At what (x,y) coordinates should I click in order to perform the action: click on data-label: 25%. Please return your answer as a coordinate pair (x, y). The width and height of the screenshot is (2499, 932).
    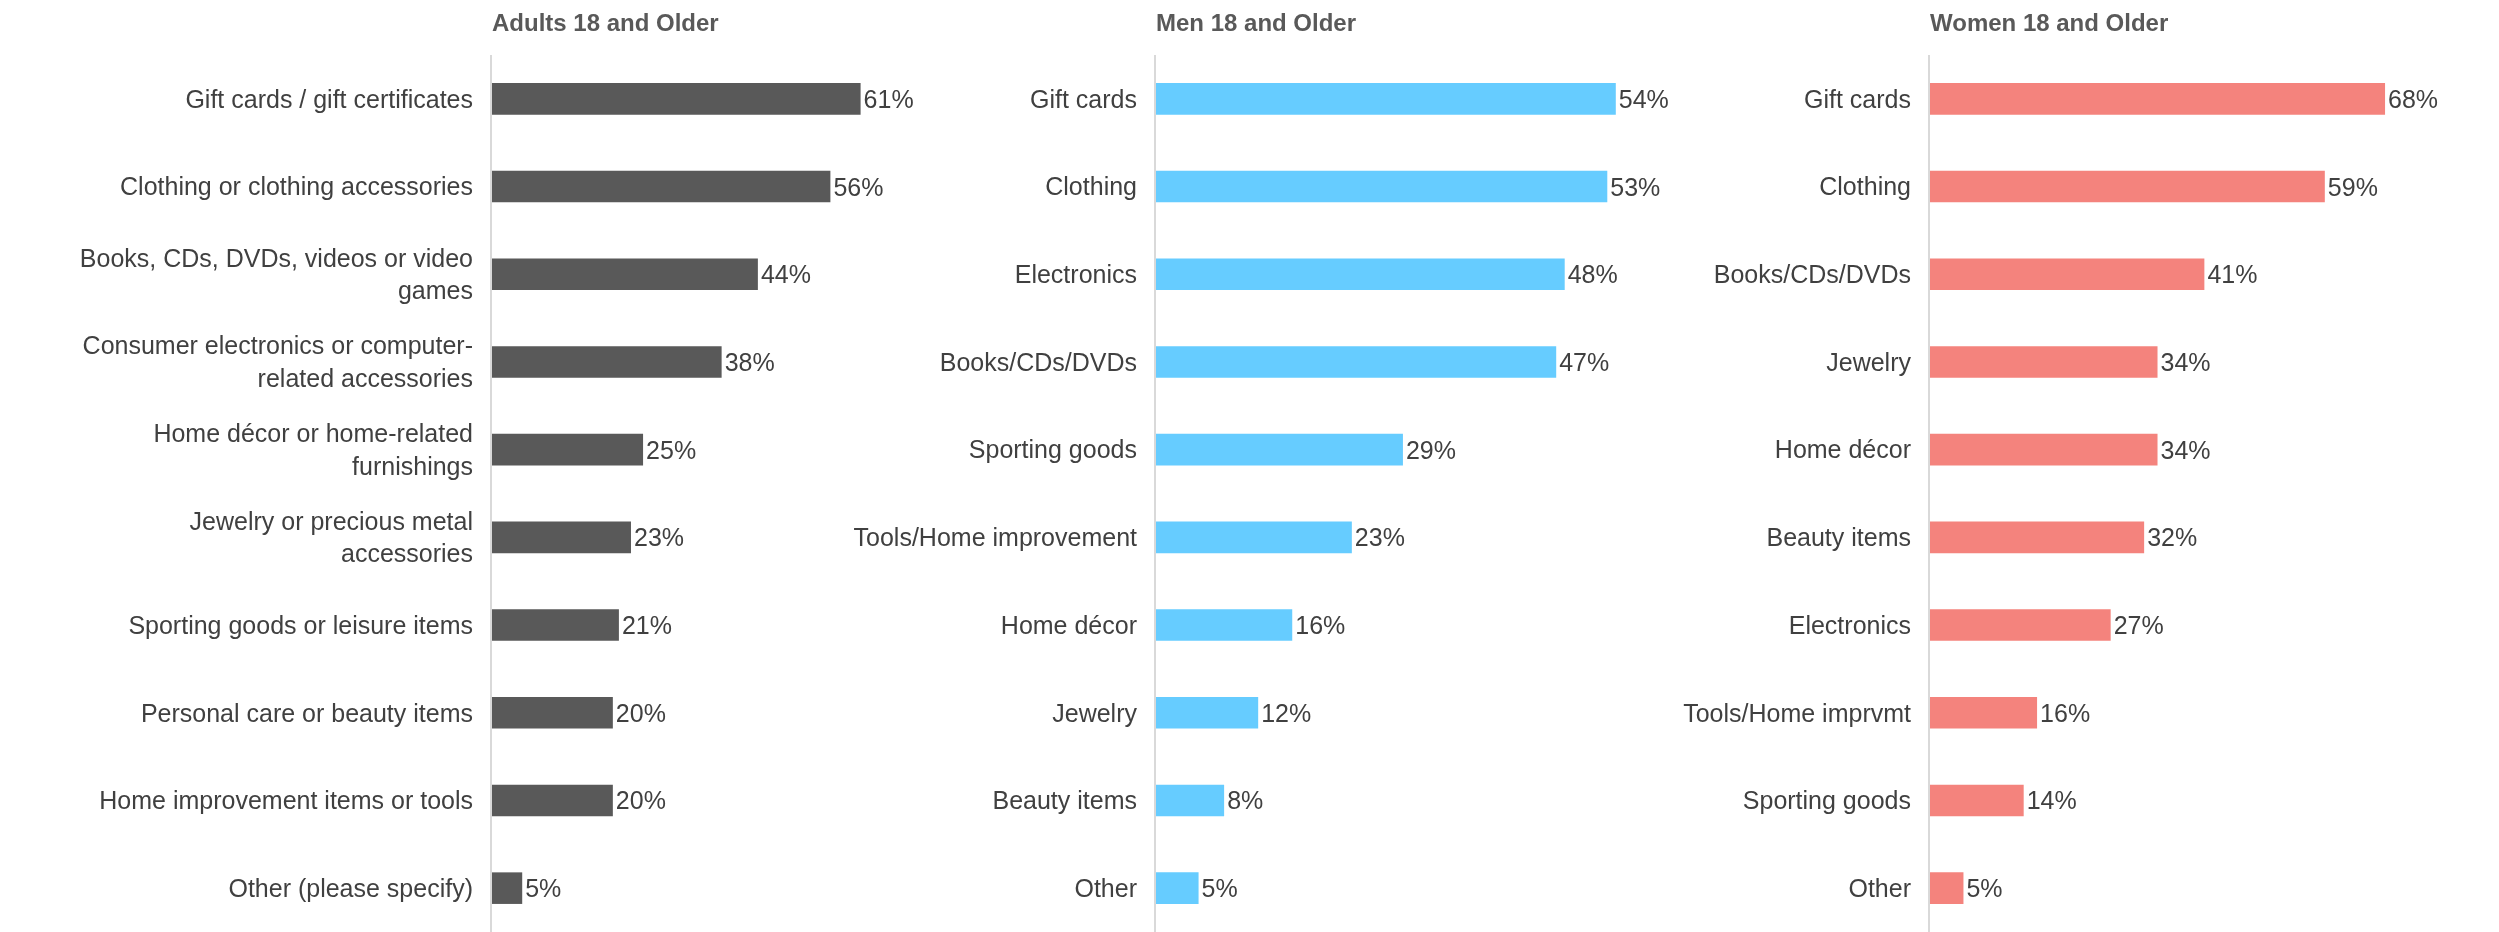
    Looking at the image, I should click on (671, 449).